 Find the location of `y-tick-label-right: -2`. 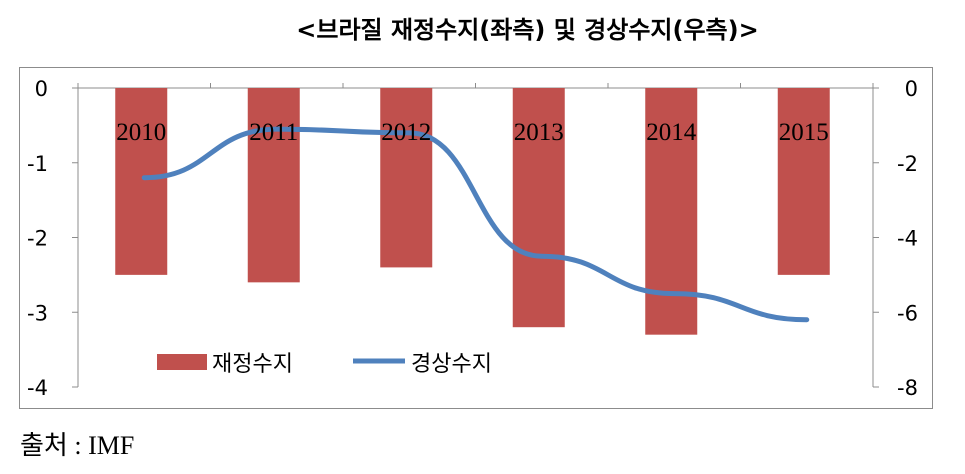

y-tick-label-right: -2 is located at coordinates (907, 164).